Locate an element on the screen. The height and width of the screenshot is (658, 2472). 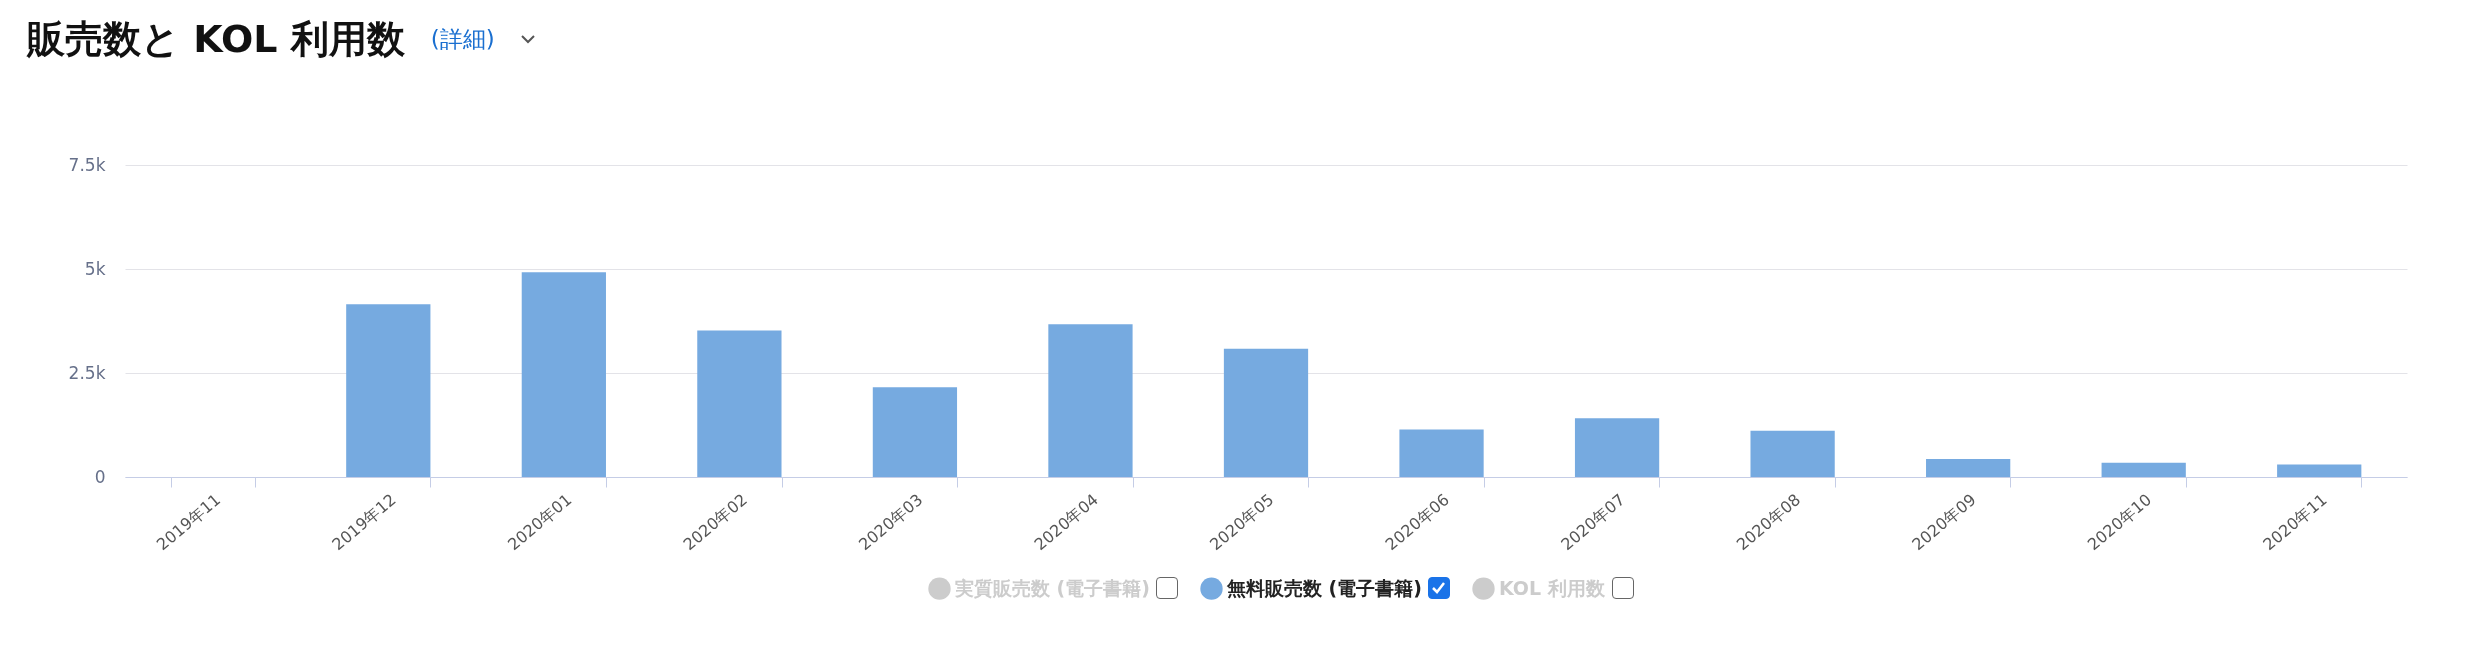
legend-label: 無料販売数 (電子書籍) is located at coordinates (1324, 587).